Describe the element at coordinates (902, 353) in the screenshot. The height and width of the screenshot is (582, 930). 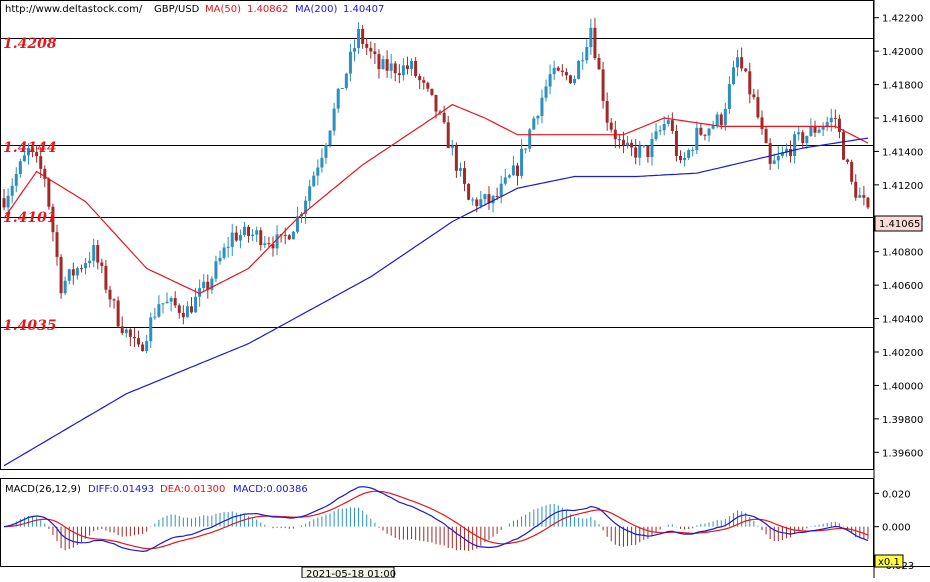
I see `y-tick-label: 1.40200` at that location.